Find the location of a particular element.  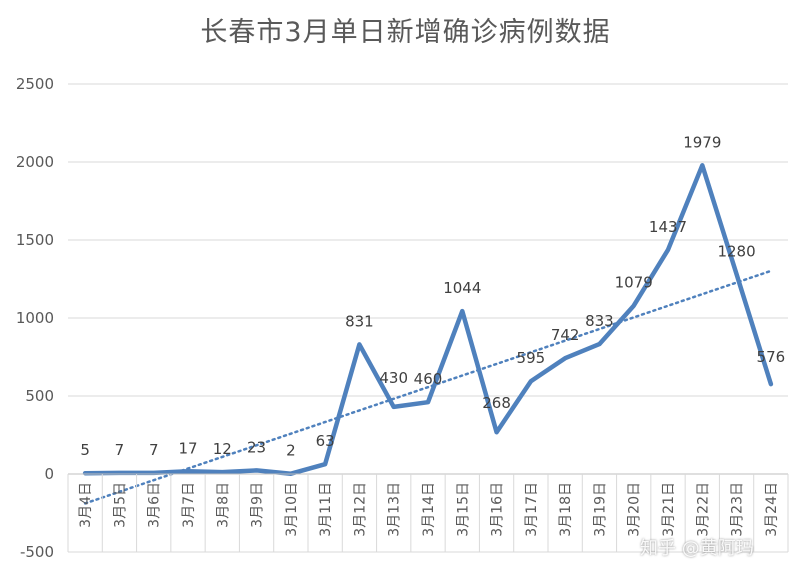

x-tick-label: 3月4日 is located at coordinates (86, 505).